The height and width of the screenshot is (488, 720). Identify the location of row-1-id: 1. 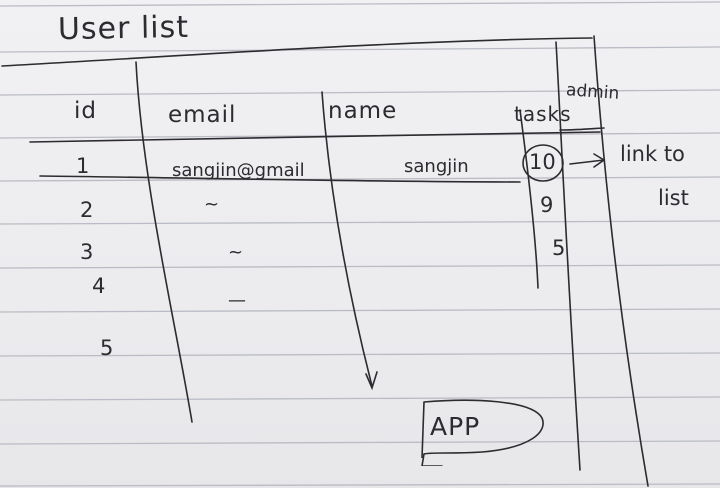
(83, 166).